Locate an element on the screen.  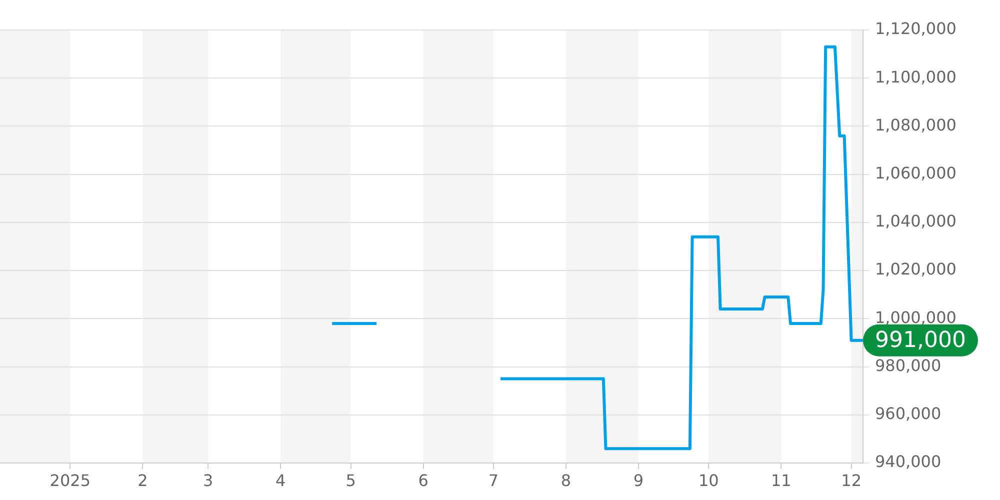
y-tick-label: 960,000 is located at coordinates (908, 414).